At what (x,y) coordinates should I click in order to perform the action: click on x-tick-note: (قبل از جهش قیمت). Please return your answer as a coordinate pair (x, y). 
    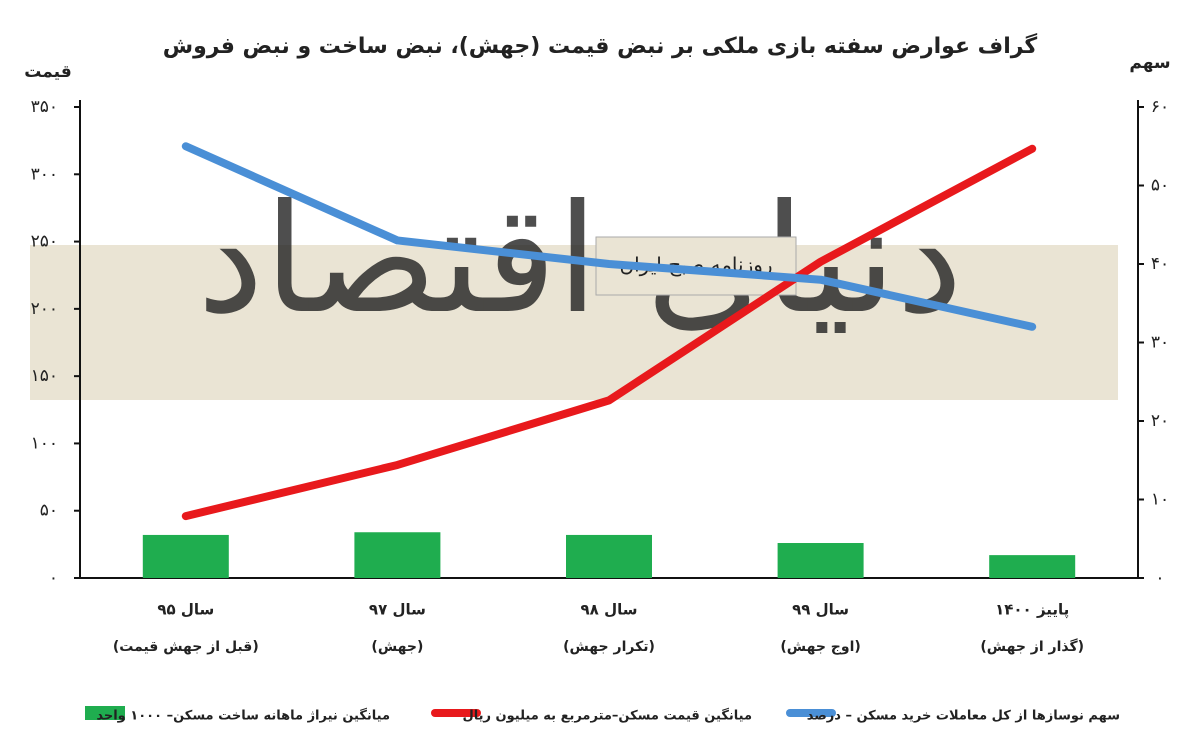
    Looking at the image, I should click on (186, 647).